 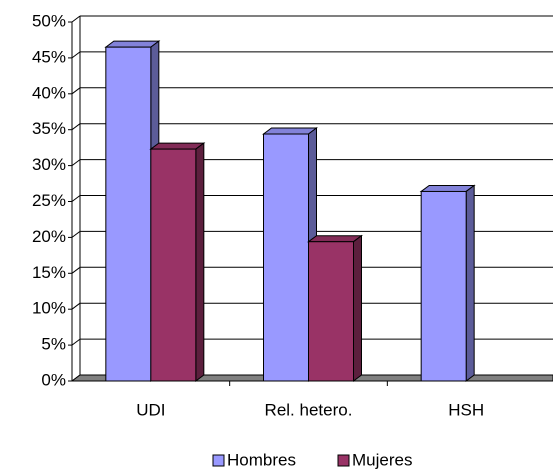 What do you see at coordinates (53, 344) in the screenshot?
I see `y-tick-label: 5%` at bounding box center [53, 344].